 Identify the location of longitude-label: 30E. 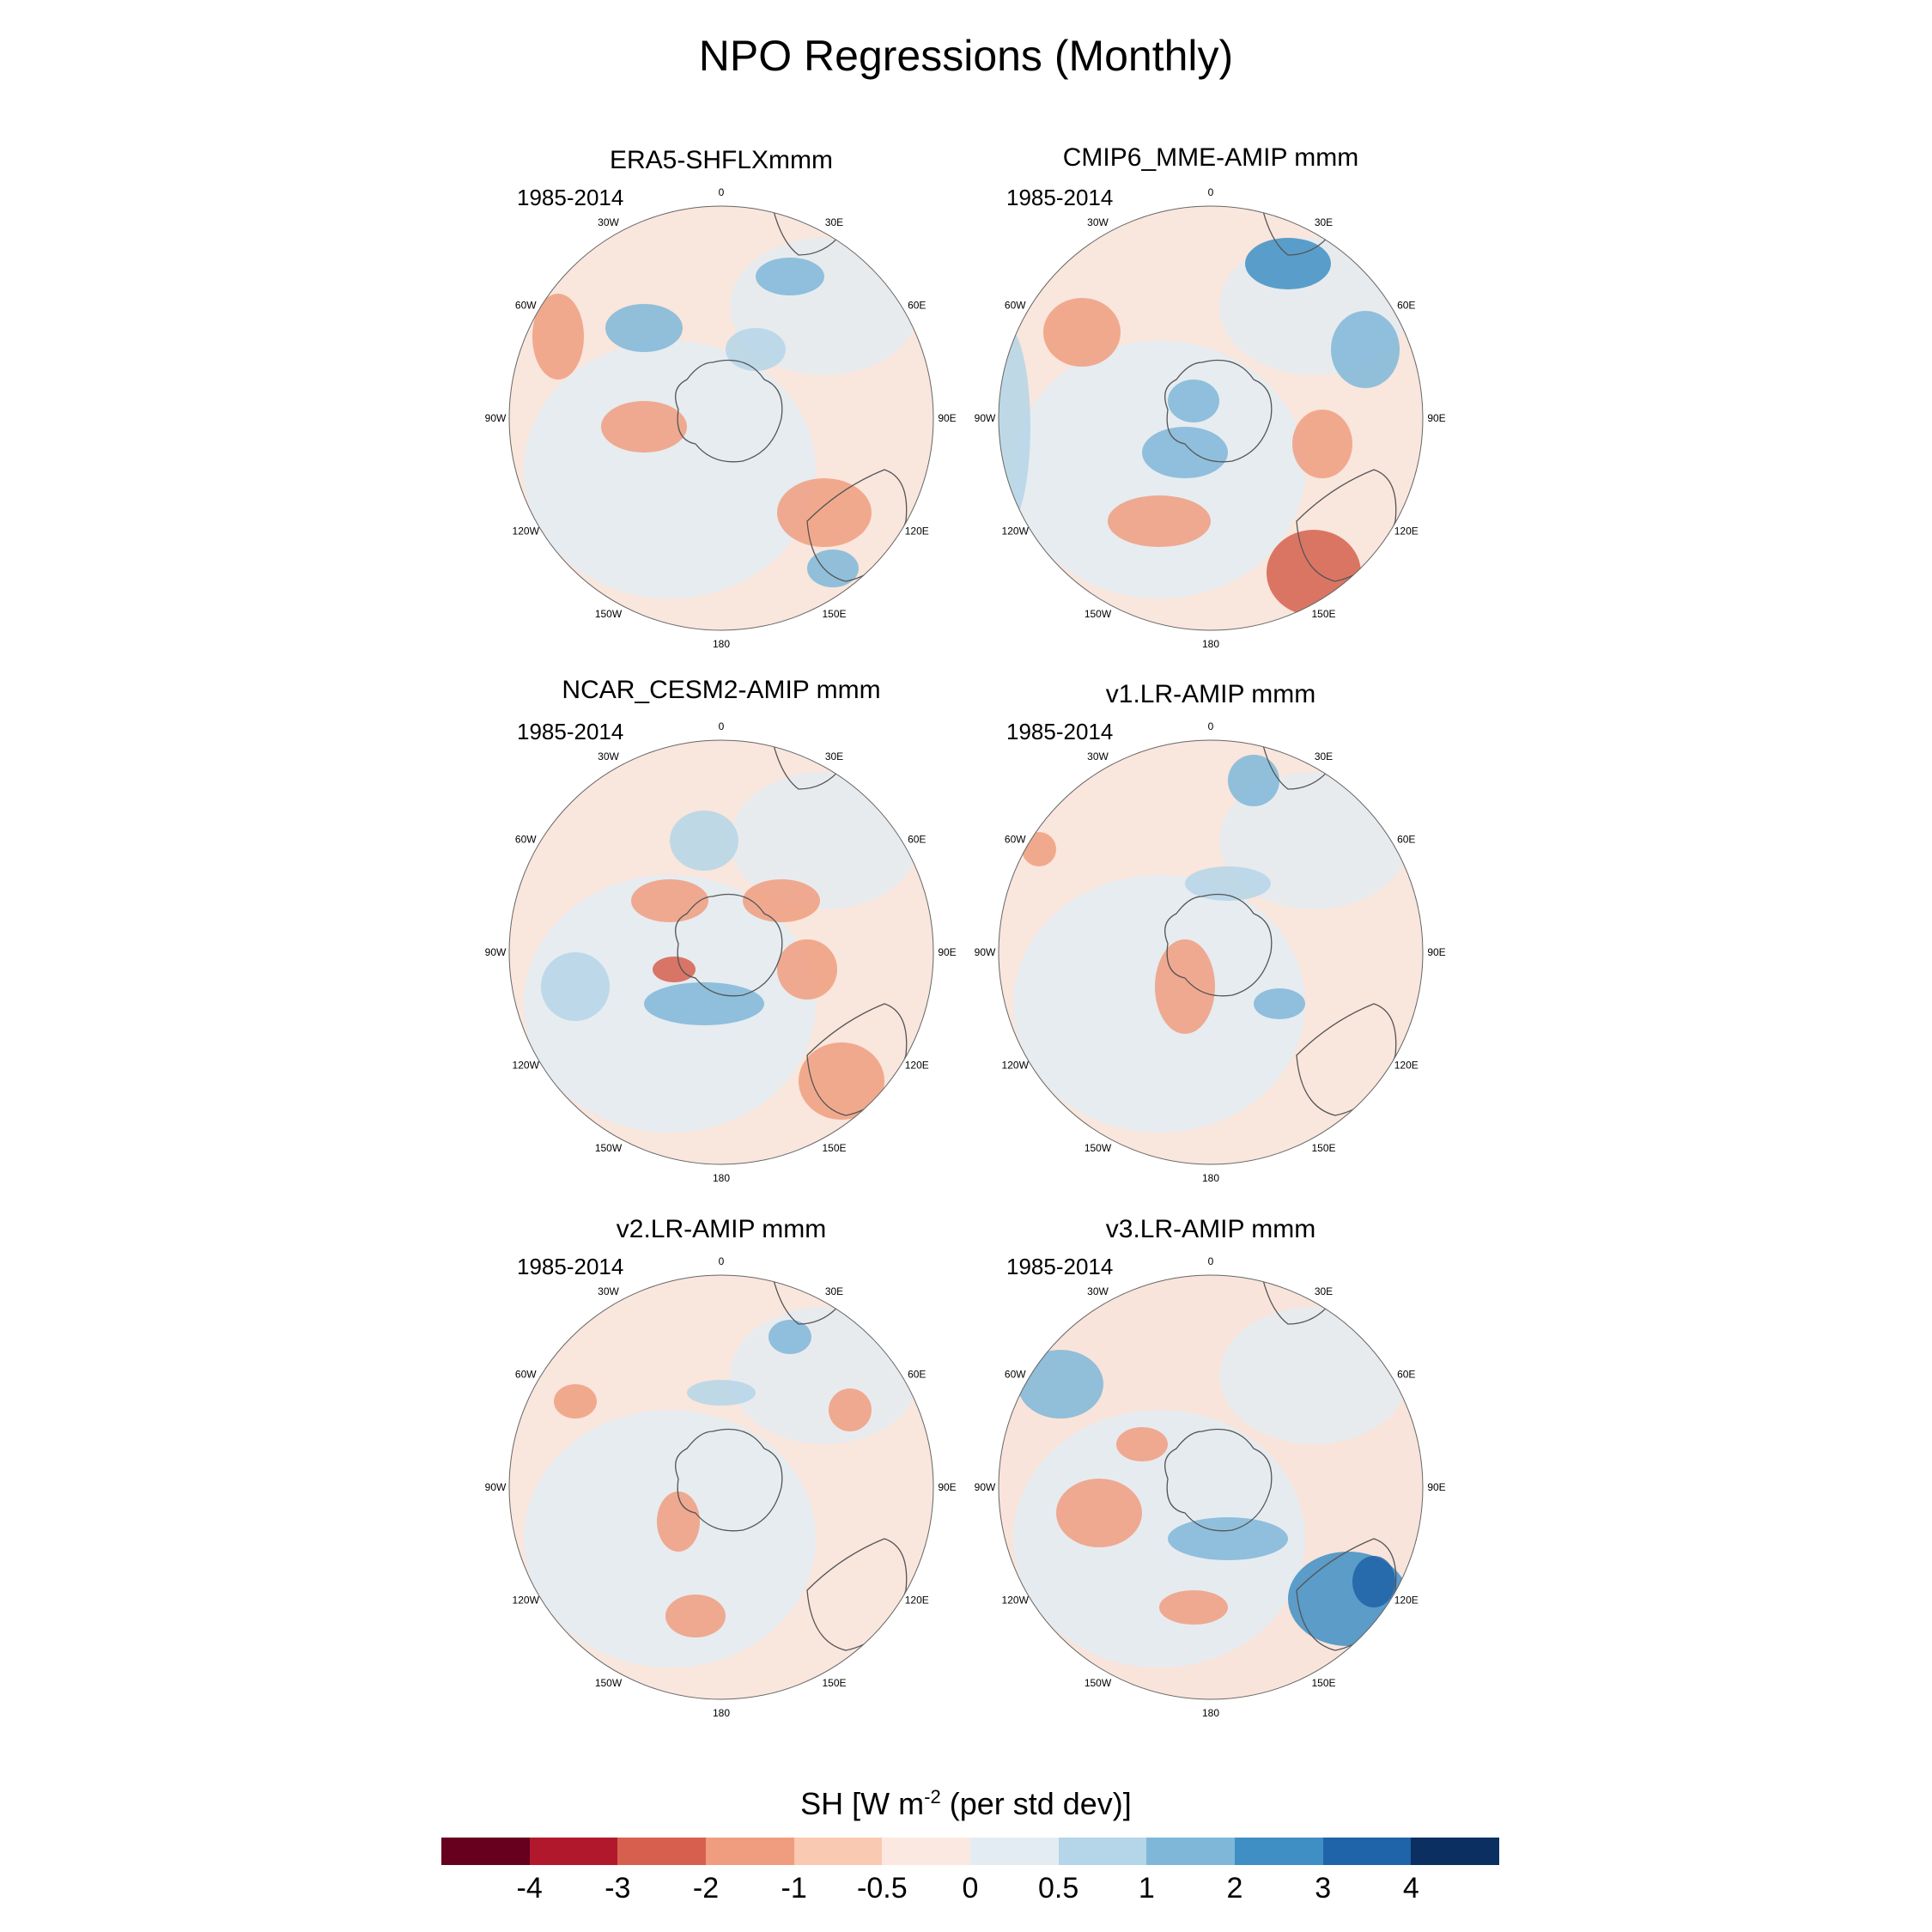
(1324, 756).